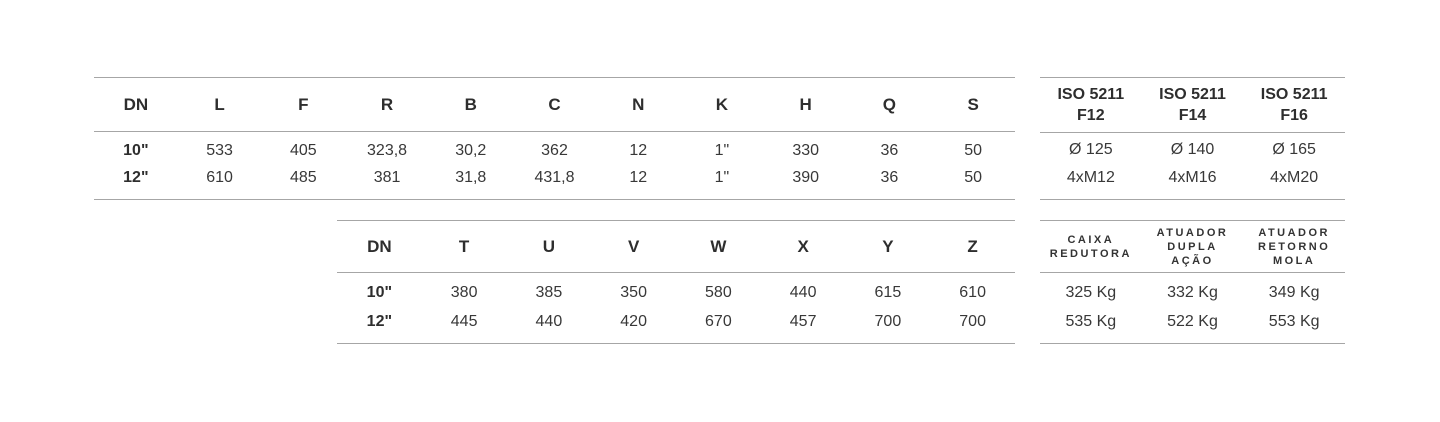 Image resolution: width=1440 pixels, height=422 pixels. I want to click on data-cell: 4xM20, so click(1294, 177).